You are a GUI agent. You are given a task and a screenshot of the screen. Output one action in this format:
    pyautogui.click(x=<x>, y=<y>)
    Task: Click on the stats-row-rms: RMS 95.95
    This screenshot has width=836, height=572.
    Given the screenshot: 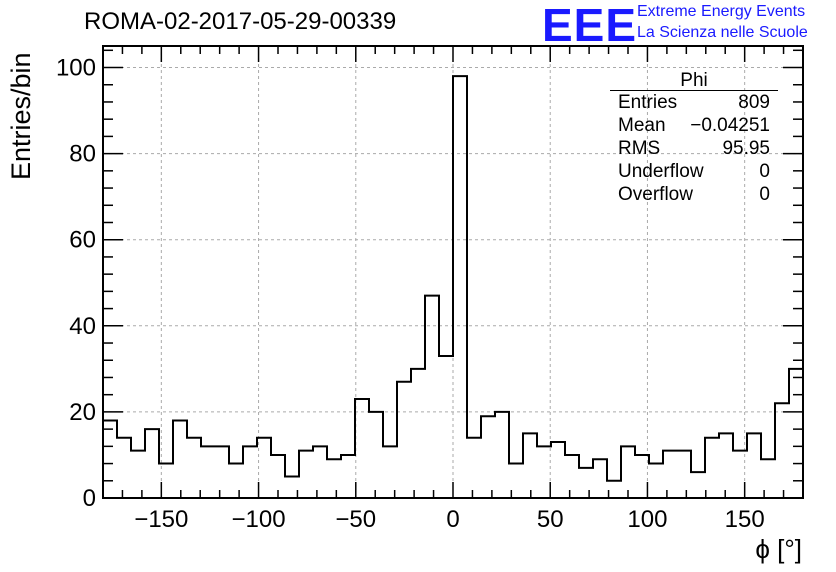 What is the action you would take?
    pyautogui.click(x=694, y=148)
    